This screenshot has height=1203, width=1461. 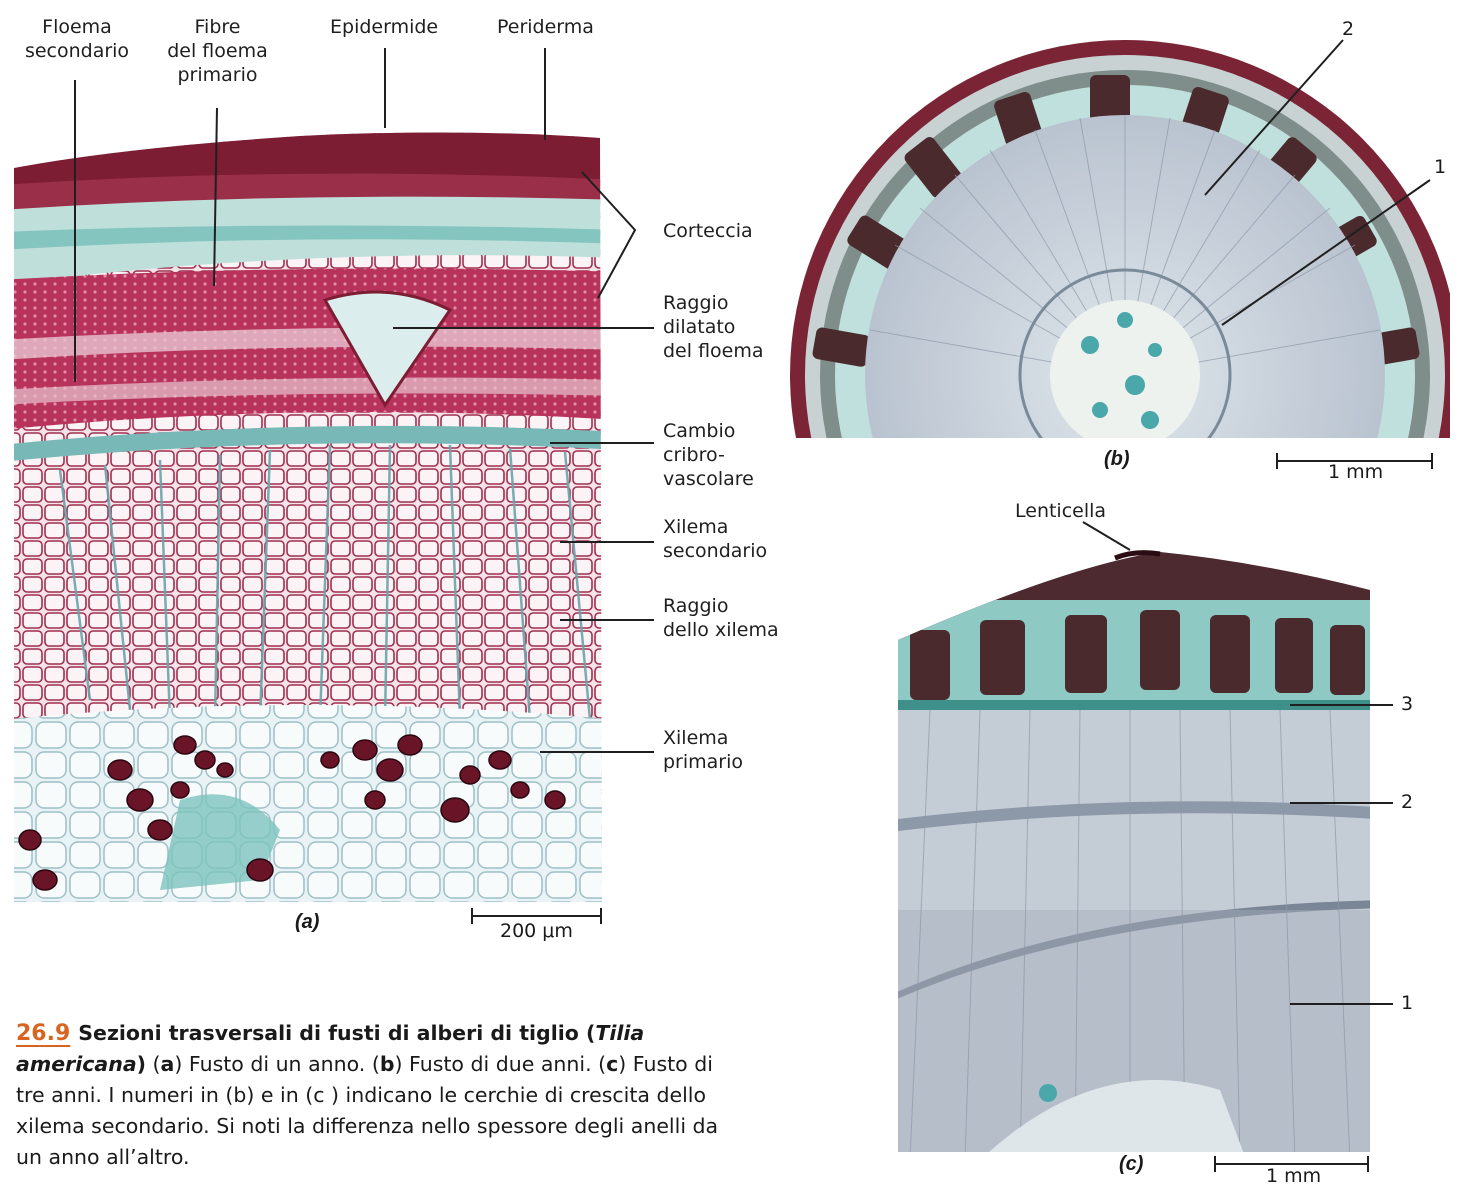 I want to click on label-cambio: Cambio cribro- vascolare, so click(x=708, y=455).